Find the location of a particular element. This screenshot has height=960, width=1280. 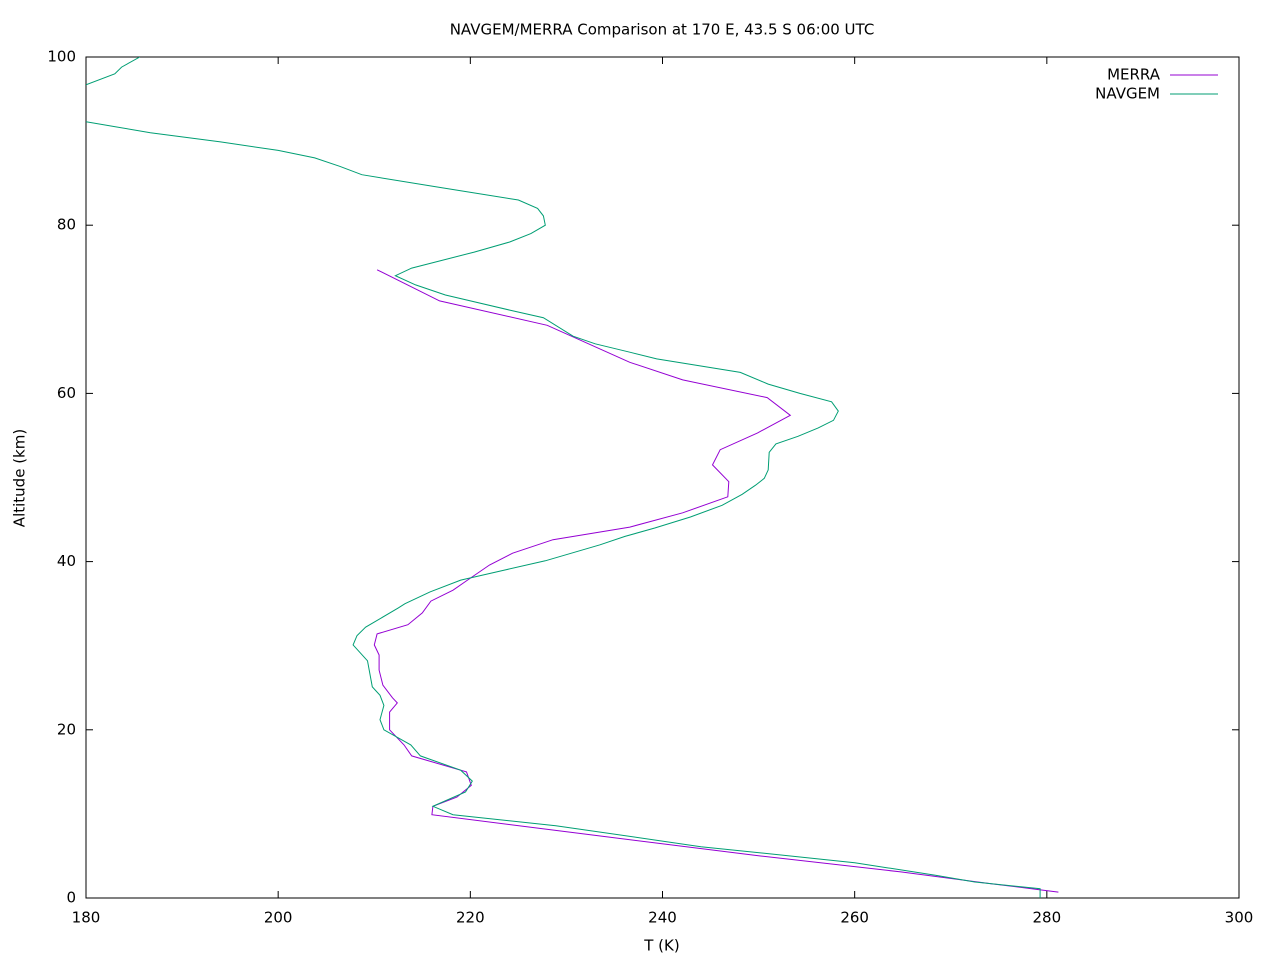

y-axis-label: Altitude (km) is located at coordinates (20, 478).